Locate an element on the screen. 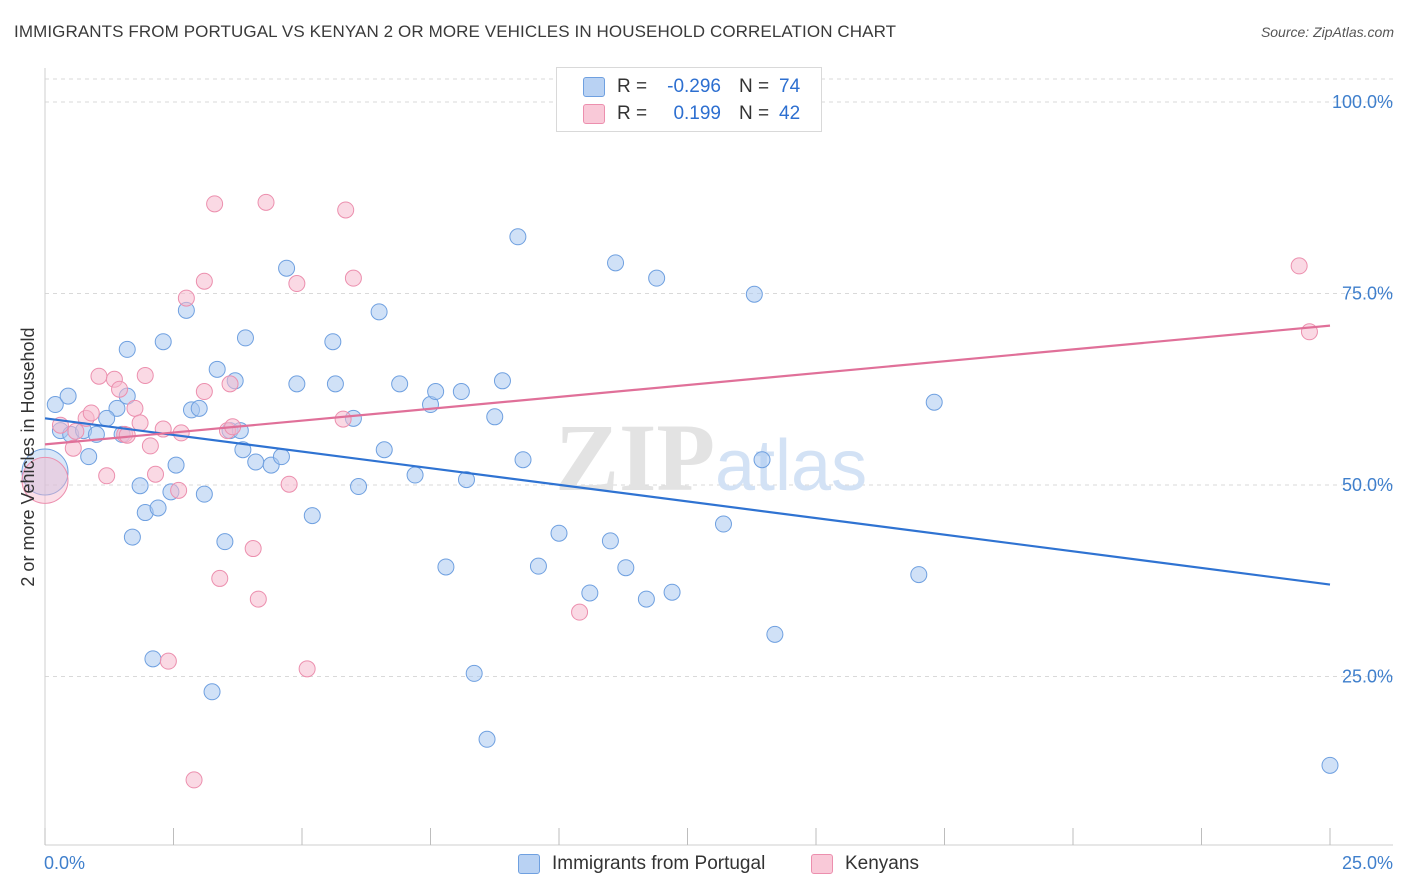 The height and width of the screenshot is (892, 1406). y-tick-label: 75.0% is located at coordinates (1367, 293).